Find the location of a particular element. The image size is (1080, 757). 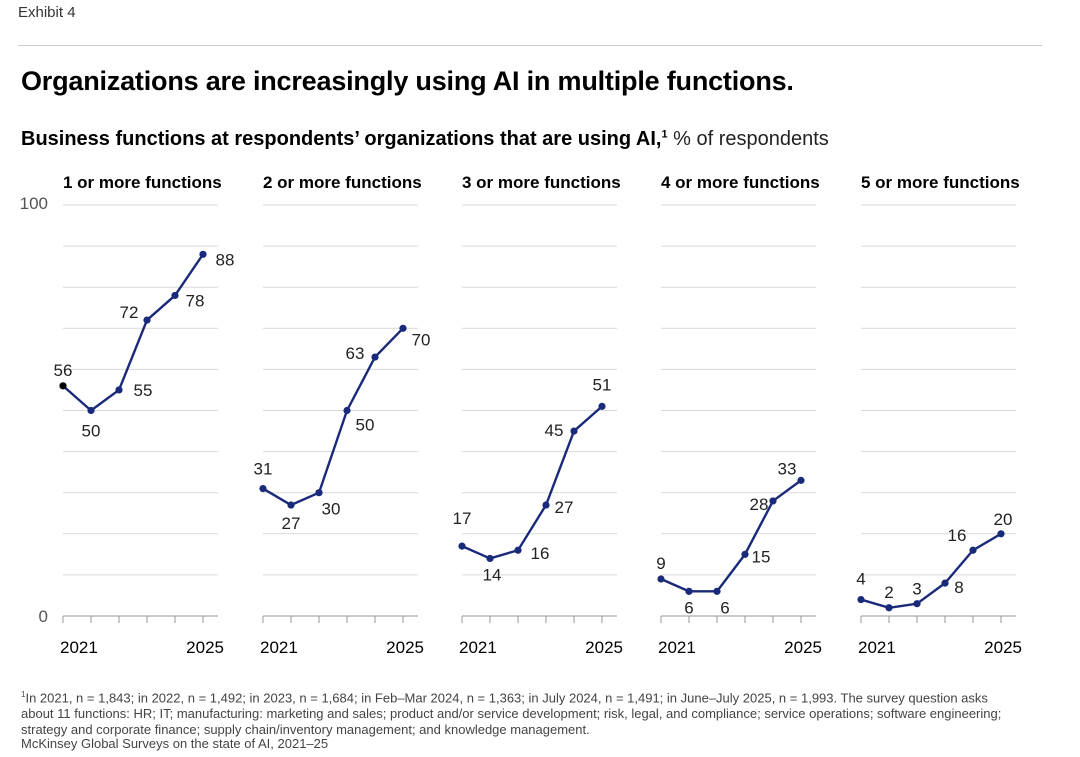

data-label: 2 is located at coordinates (888, 592).